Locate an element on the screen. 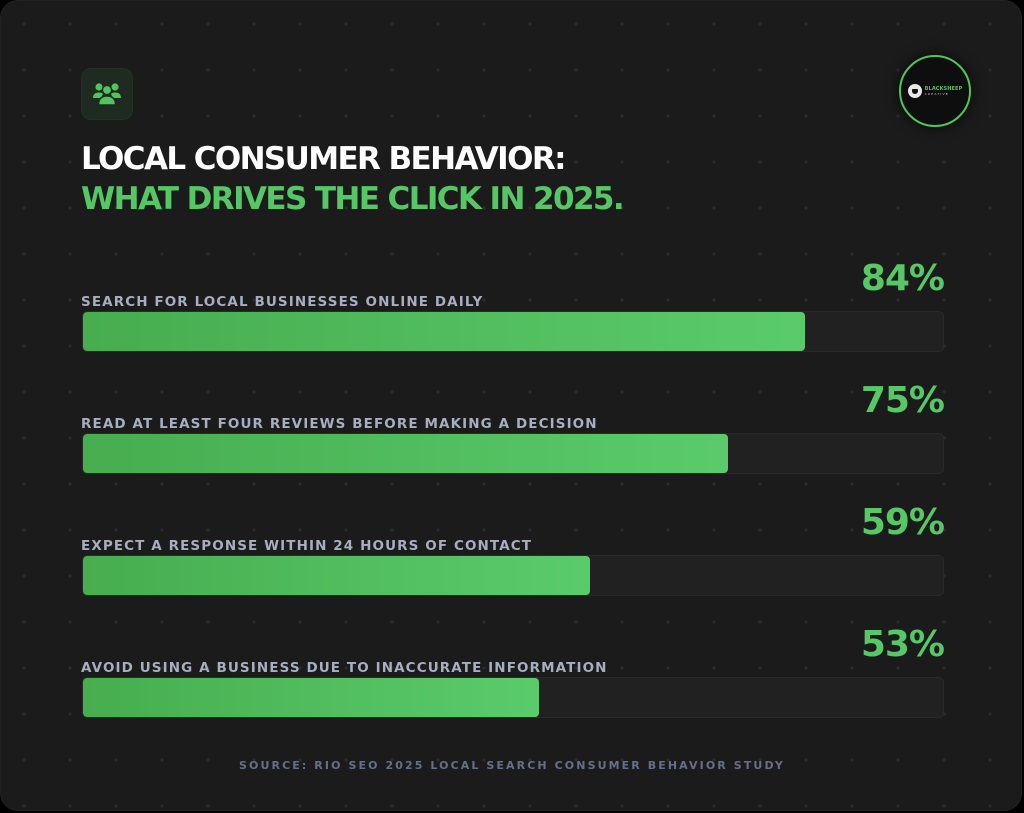 This screenshot has width=1024, height=813. stat-value: 75% is located at coordinates (902, 400).